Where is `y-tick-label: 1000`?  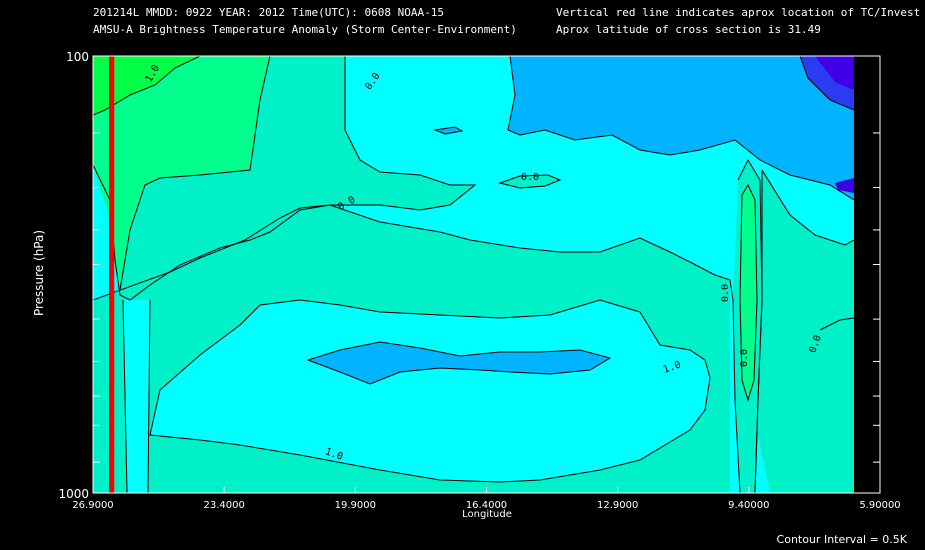
y-tick-label: 1000 is located at coordinates (73, 494).